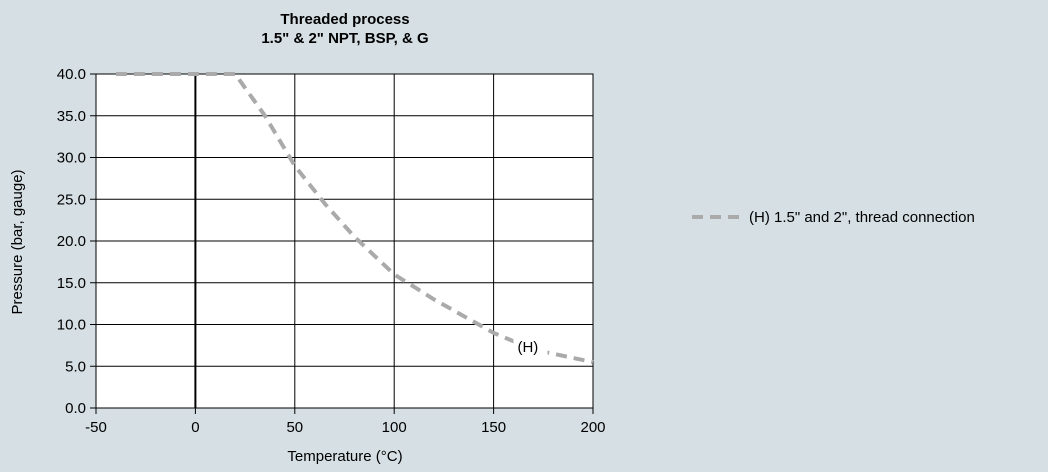  I want to click on y-tick-label: 35.0, so click(71, 116).